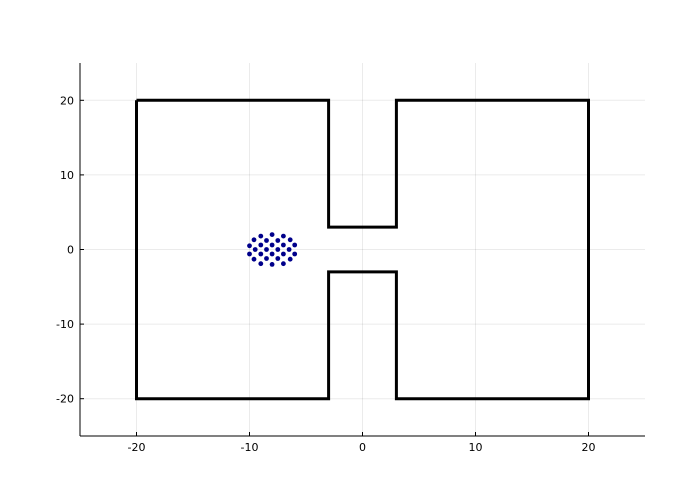 This screenshot has height=500, width=700. I want to click on y-tick-label-4: 20, so click(67, 100).